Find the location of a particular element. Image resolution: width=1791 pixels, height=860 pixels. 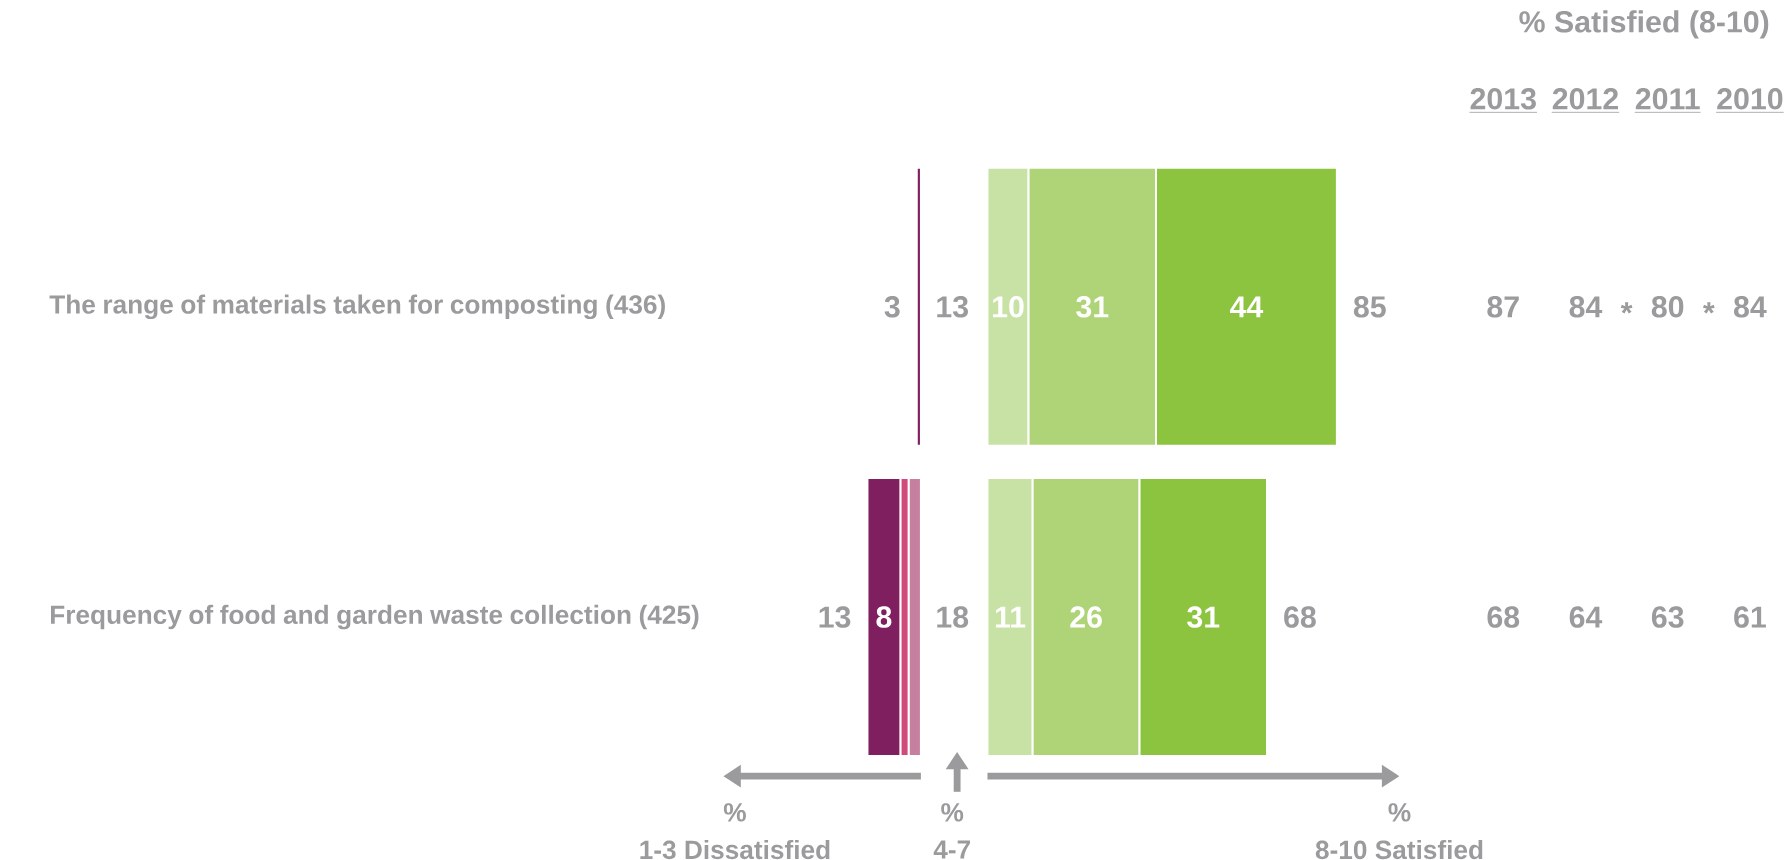

bar is located at coordinates (918, 306).